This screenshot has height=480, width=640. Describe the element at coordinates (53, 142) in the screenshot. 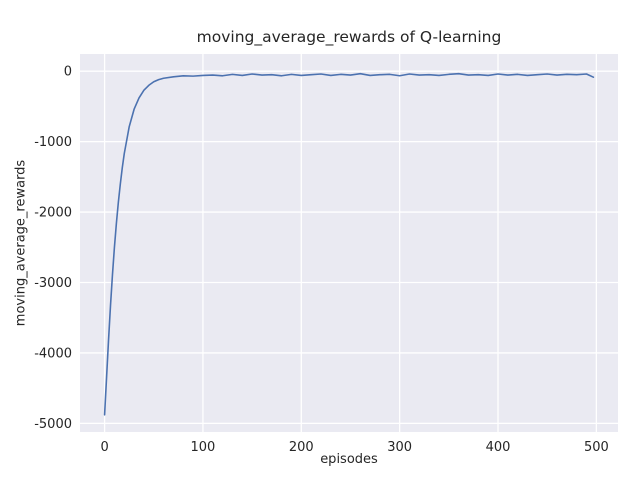

I see `y-tick-label: -1000` at that location.